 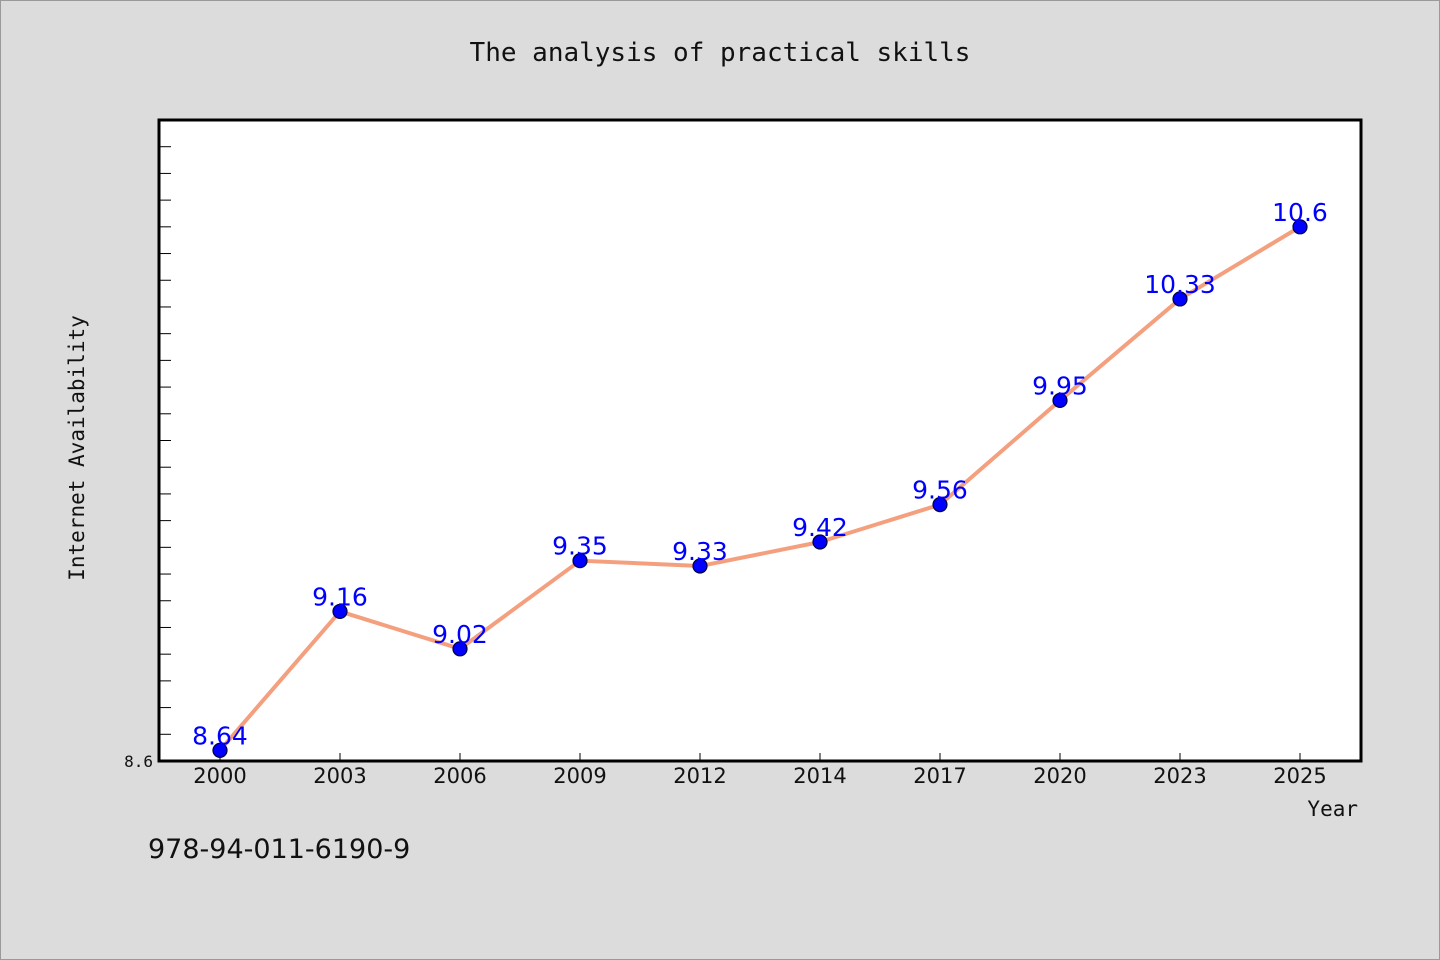 I want to click on x-tick-label: 2003, so click(x=339, y=776).